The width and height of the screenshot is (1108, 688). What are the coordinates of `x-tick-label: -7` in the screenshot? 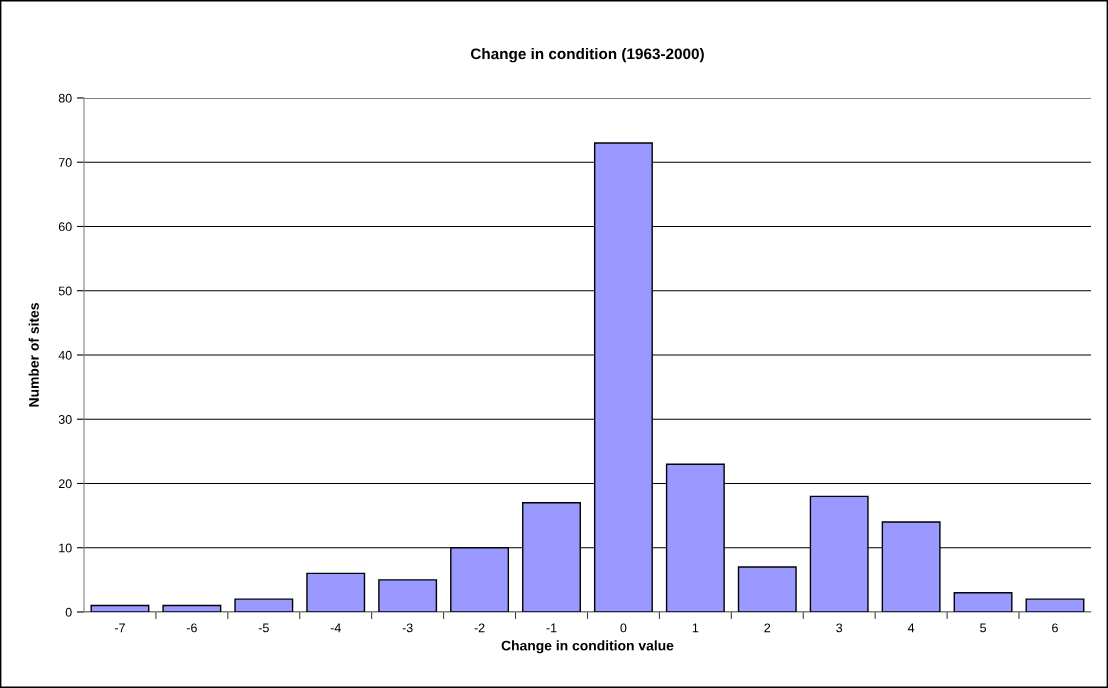 It's located at (119, 628).